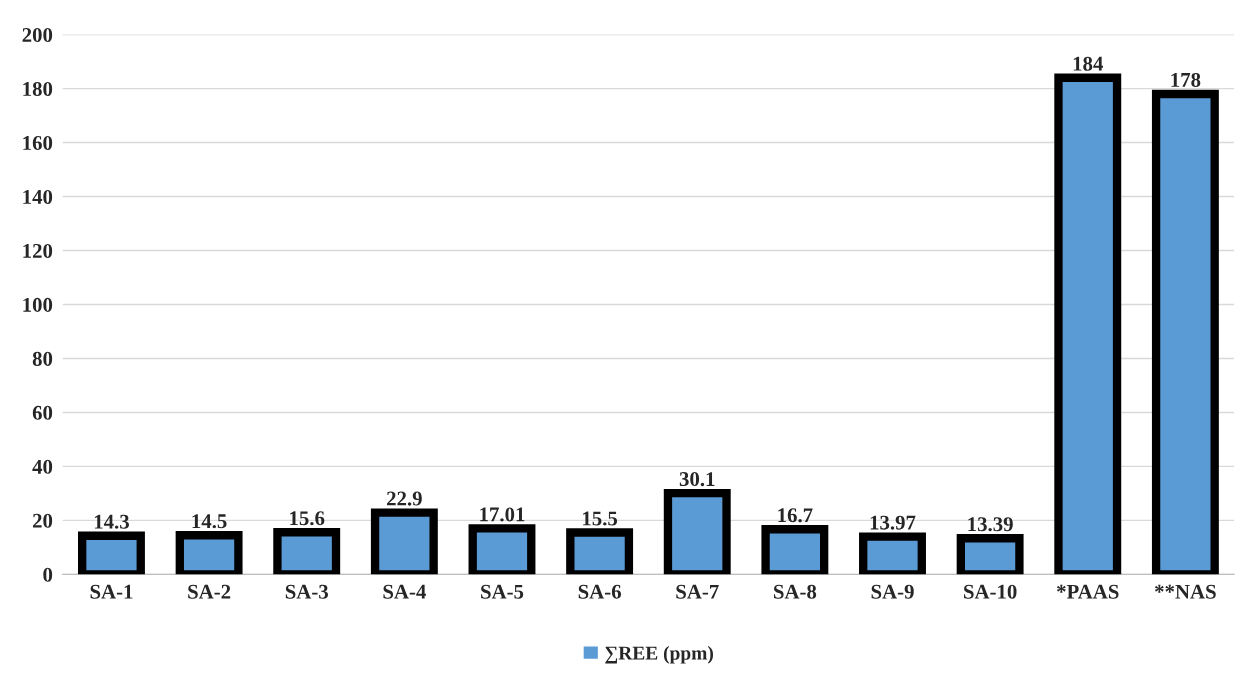  What do you see at coordinates (600, 518) in the screenshot?
I see `data-label: 15.5` at bounding box center [600, 518].